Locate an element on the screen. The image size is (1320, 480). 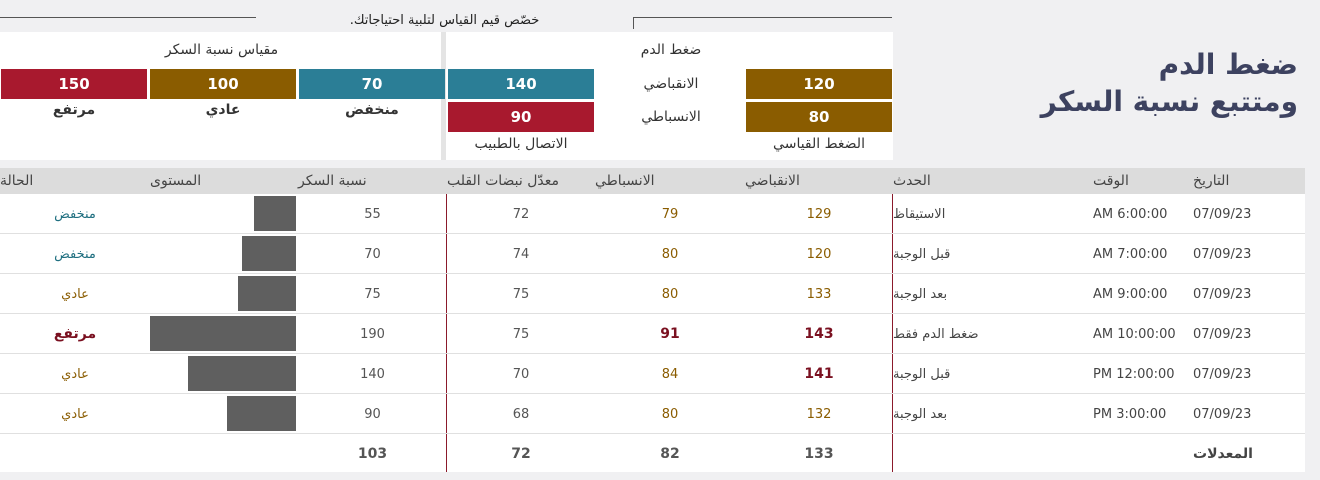
level-value: 70 is located at coordinates (372, 84).